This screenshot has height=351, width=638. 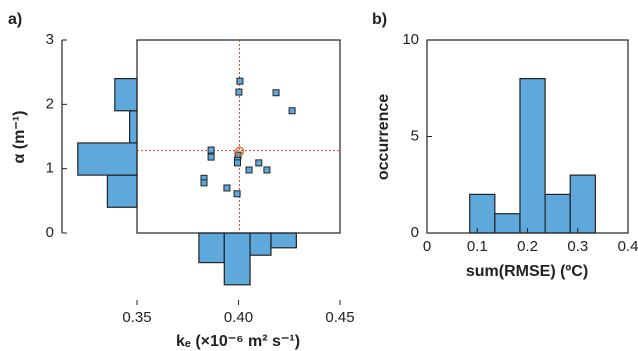 I want to click on x-tick-label: 0.3, so click(x=577, y=246).